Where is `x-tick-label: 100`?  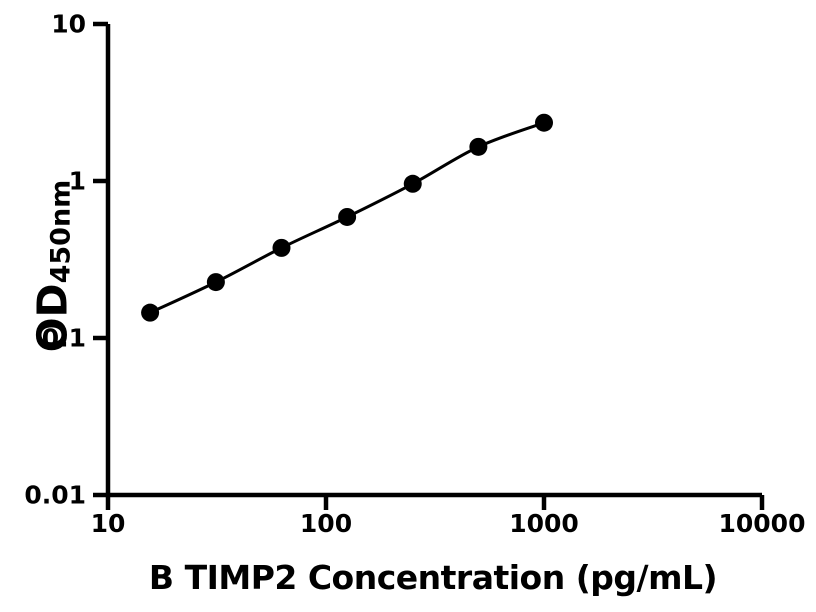
x-tick-label: 100 is located at coordinates (326, 523).